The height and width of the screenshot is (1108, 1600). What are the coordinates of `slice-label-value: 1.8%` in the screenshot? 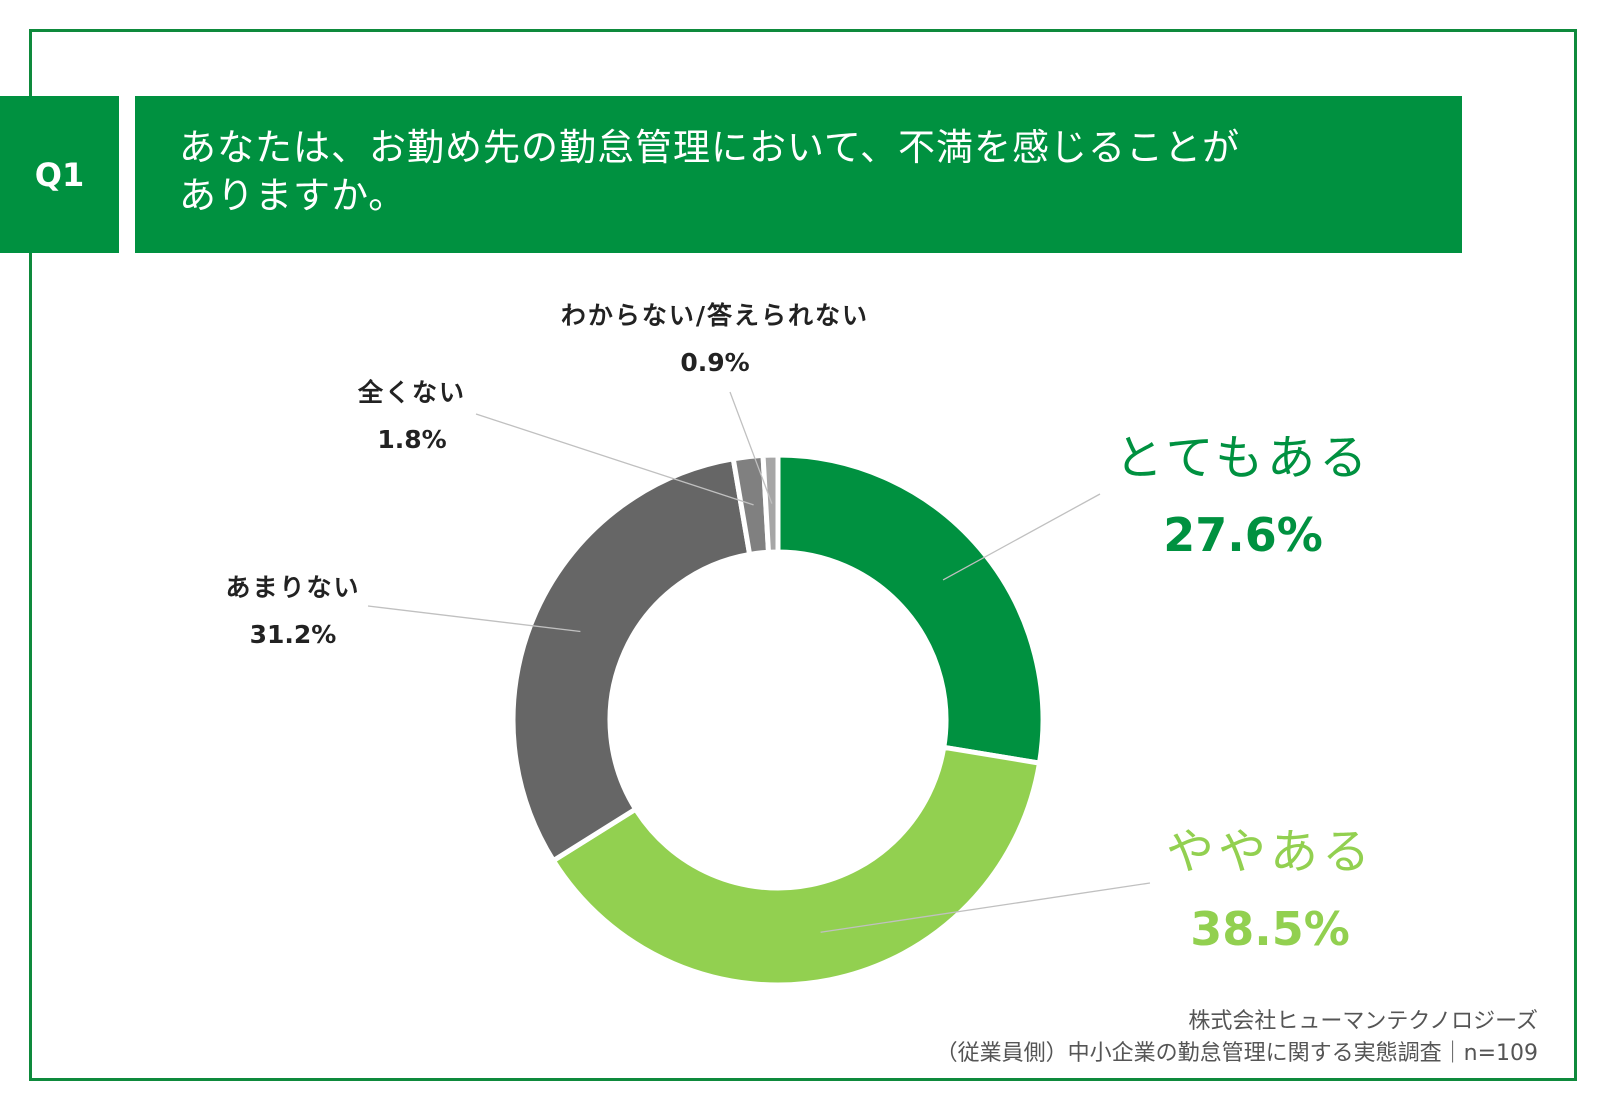 It's located at (412, 439).